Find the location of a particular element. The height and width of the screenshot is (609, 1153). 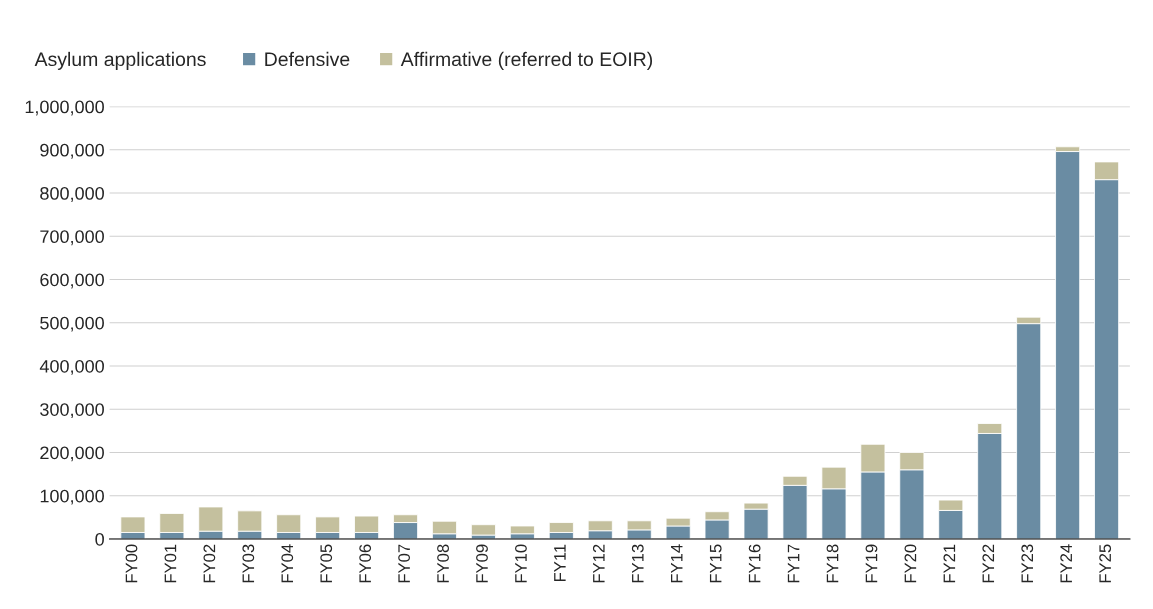

y-tick-label: 500,000 is located at coordinates (72, 324).